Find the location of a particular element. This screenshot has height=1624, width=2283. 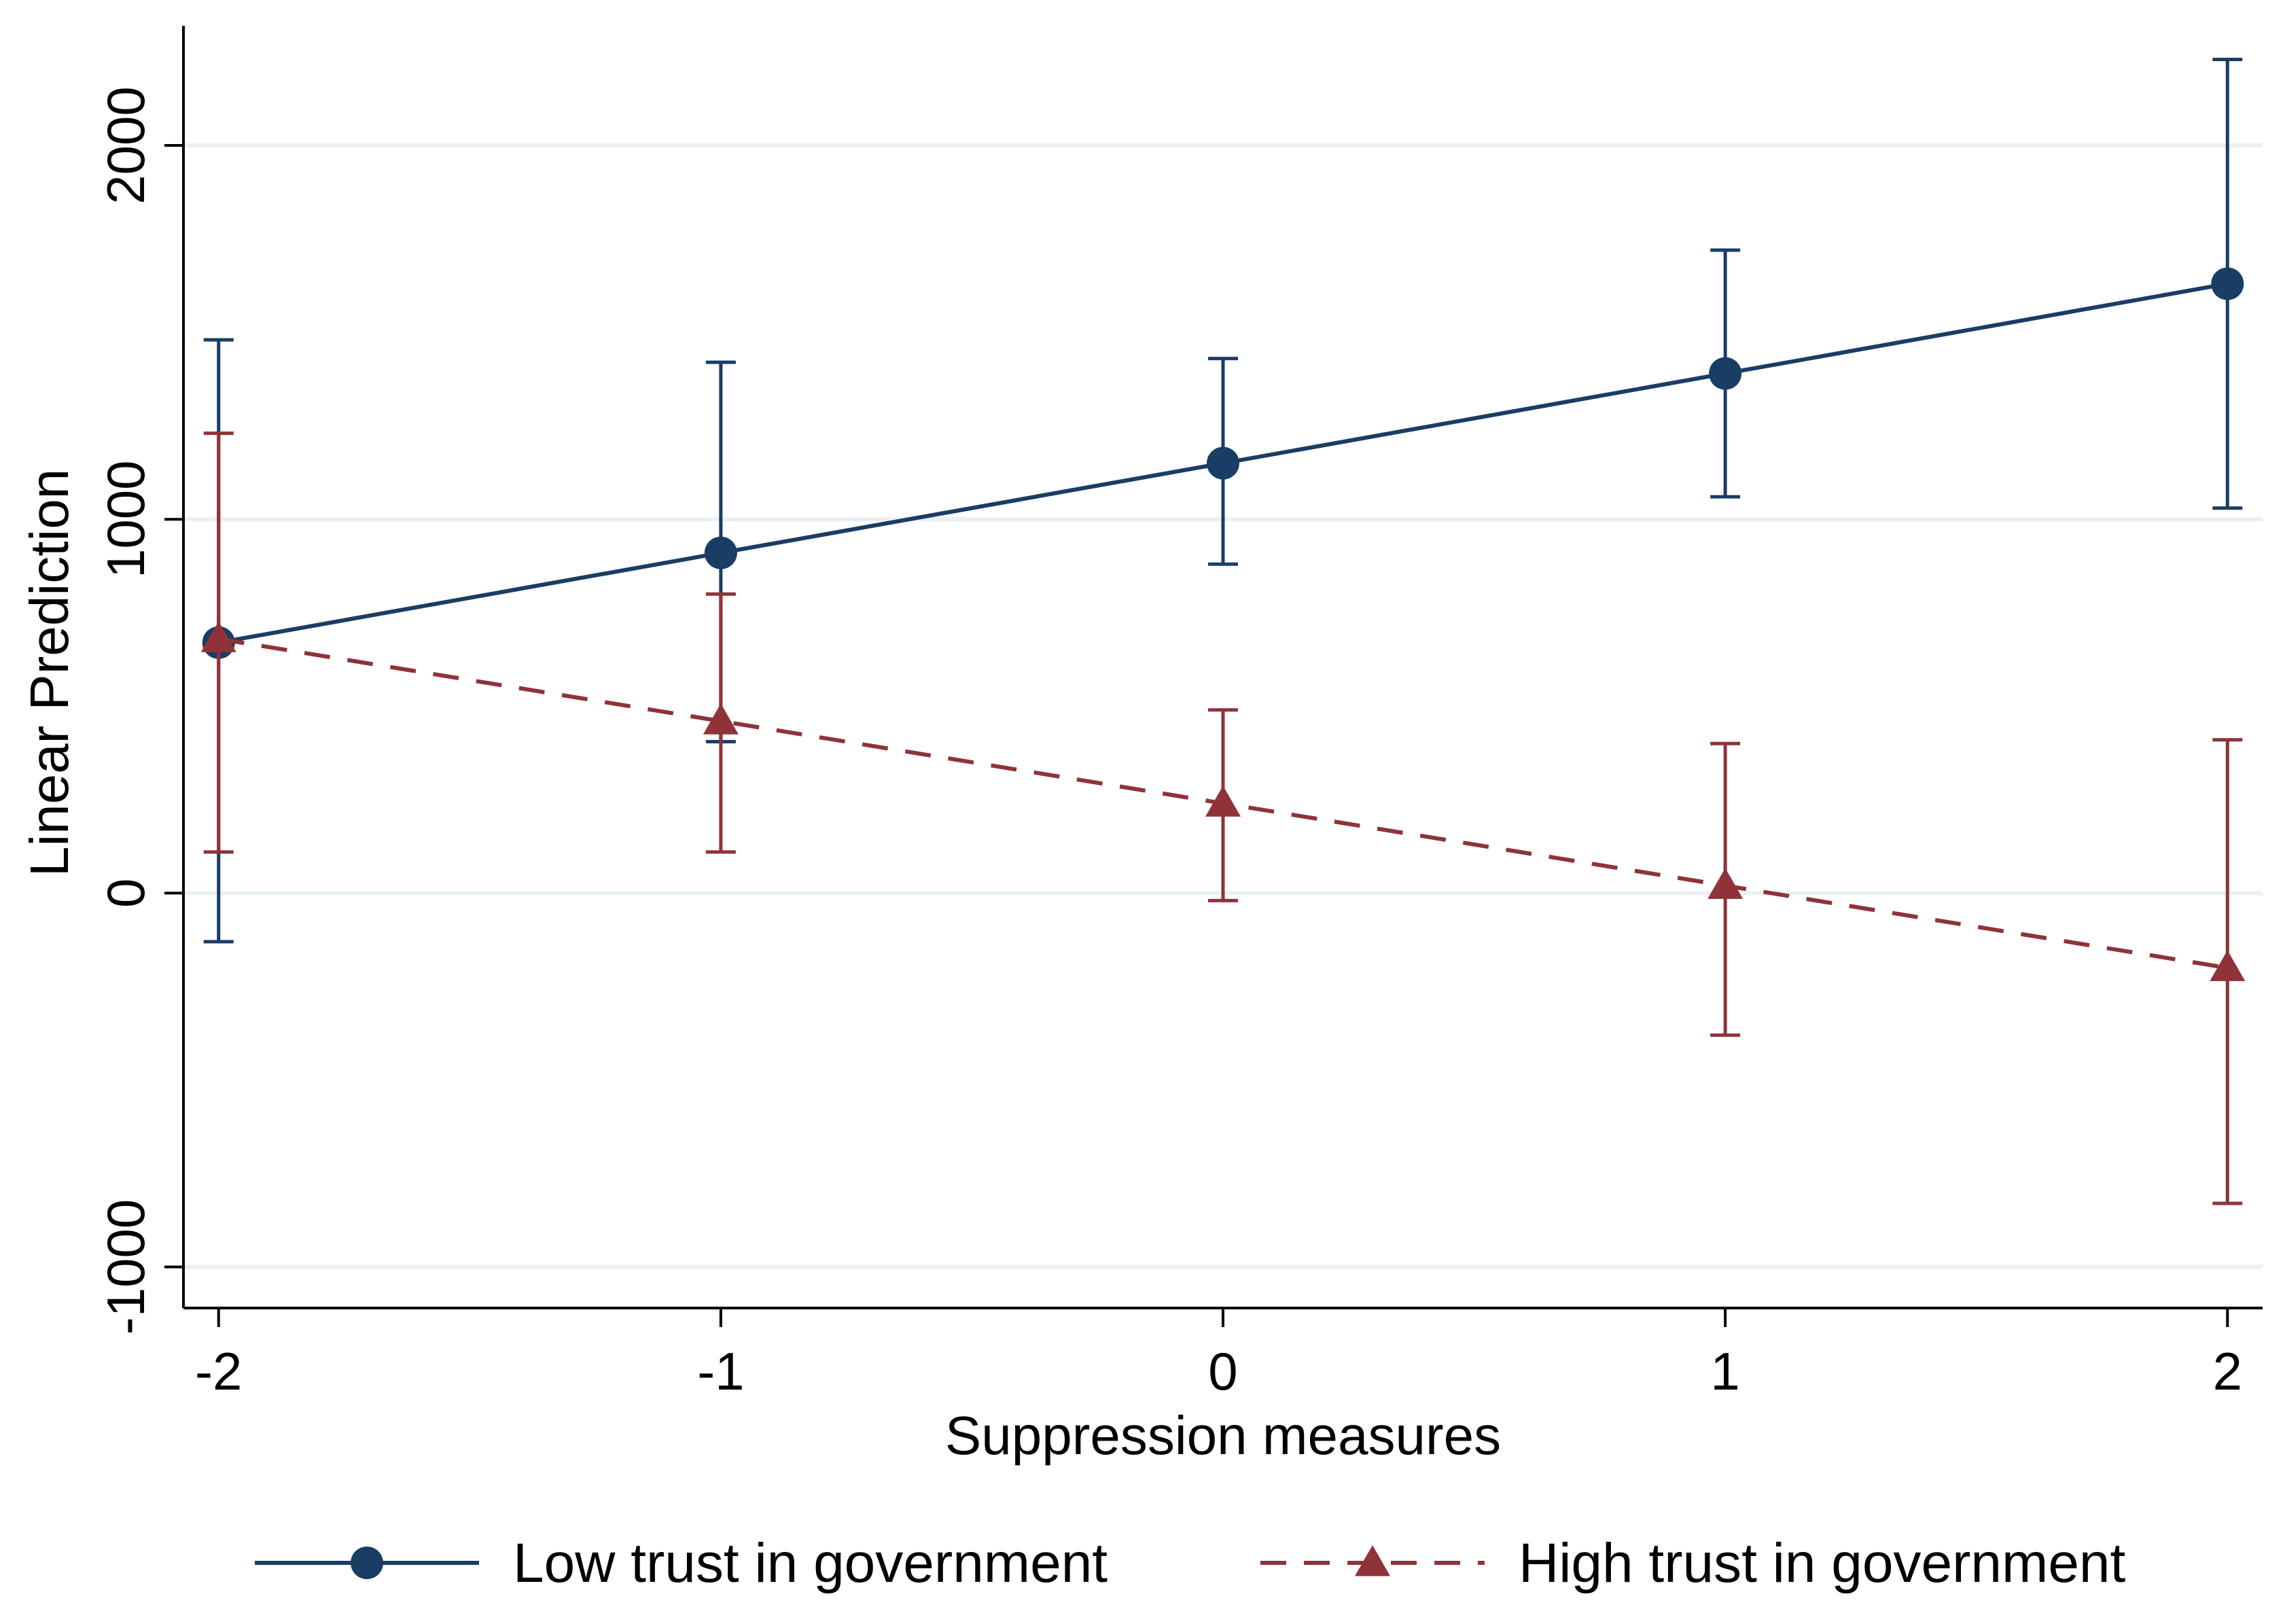

x-tick-label: 0 is located at coordinates (1222, 1371).